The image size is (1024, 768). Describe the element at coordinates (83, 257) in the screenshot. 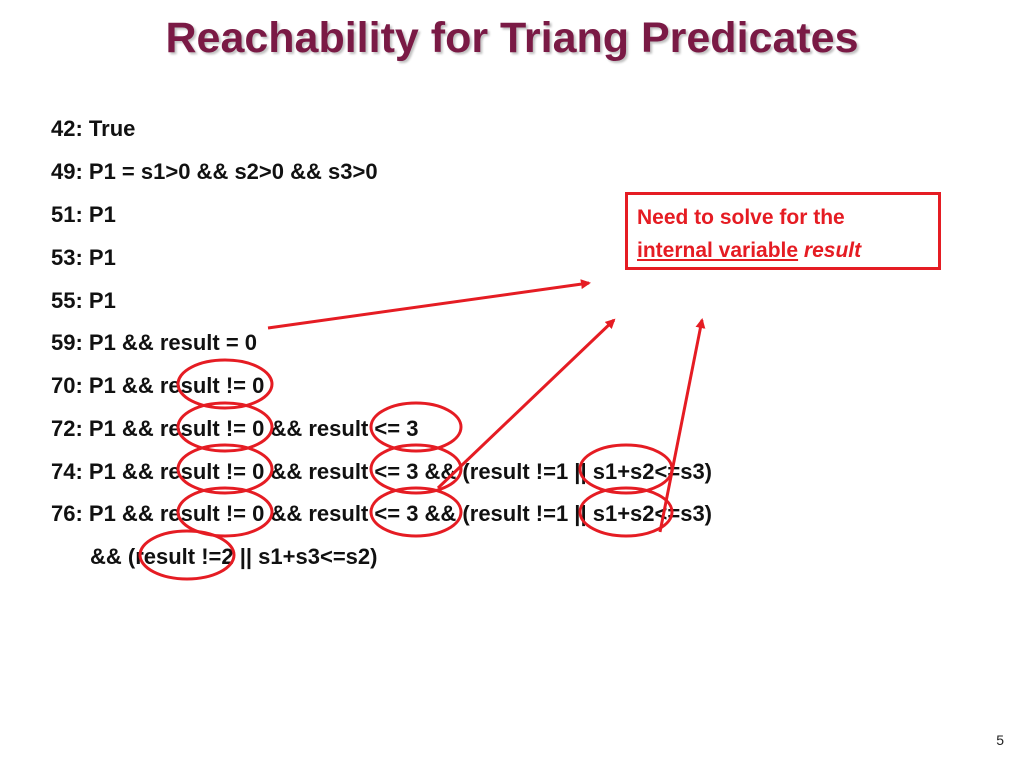

I see `predicate-line-53: 53: P1` at that location.